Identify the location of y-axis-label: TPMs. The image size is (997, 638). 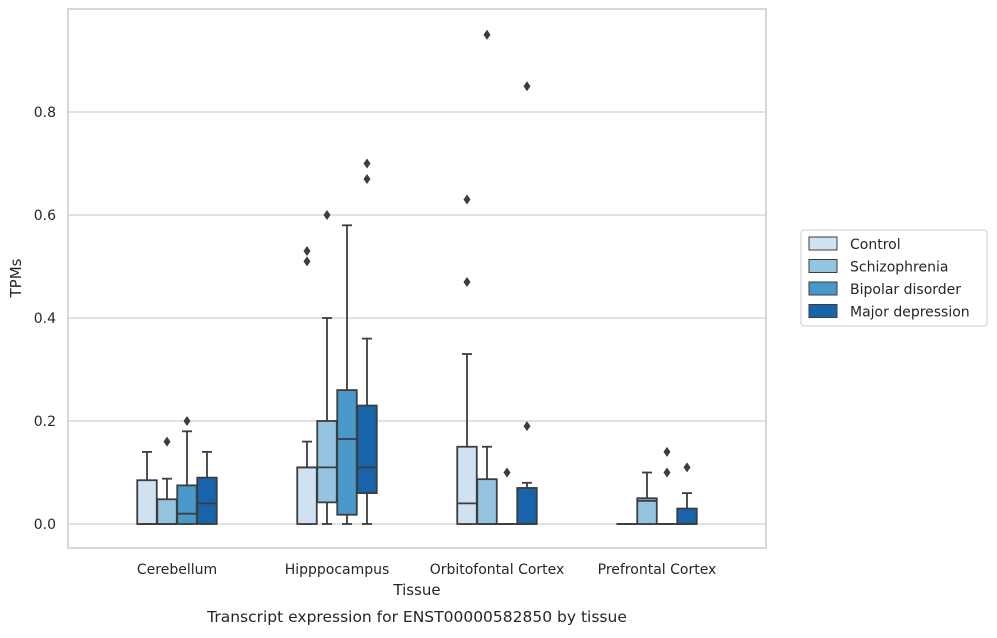
(16, 278).